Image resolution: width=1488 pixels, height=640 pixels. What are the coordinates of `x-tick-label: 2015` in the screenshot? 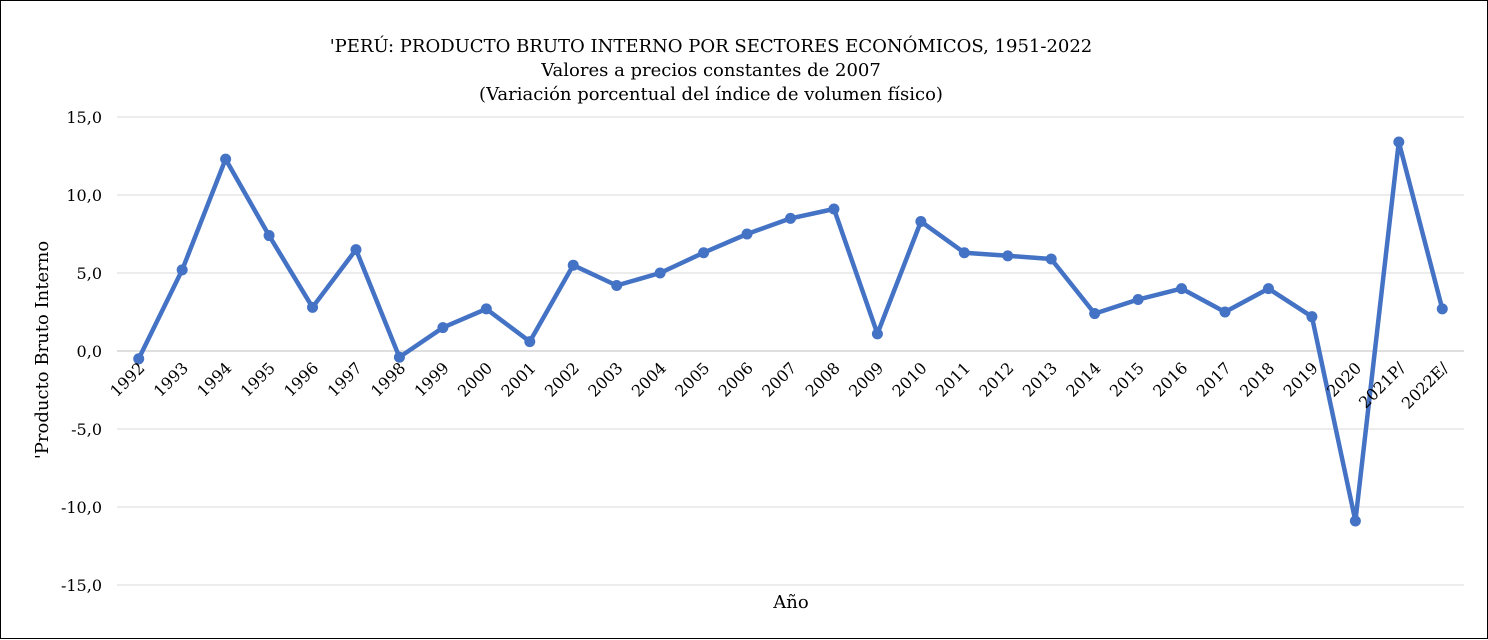 It's located at (1127, 379).